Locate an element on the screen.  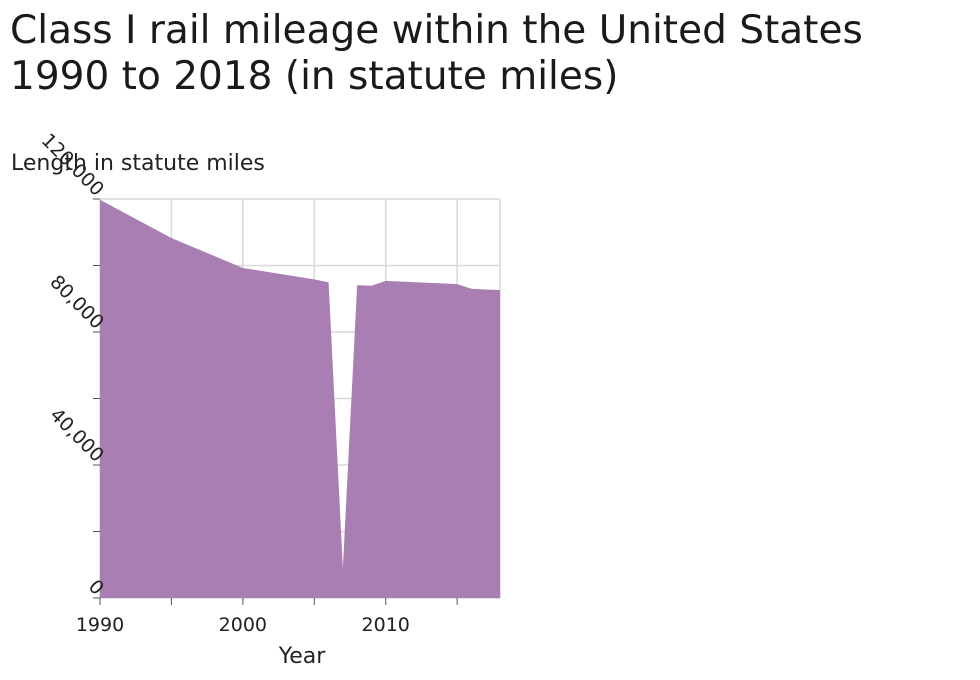
chart-title-line-2: 1990 to 2018 (in statute miles) is located at coordinates (314, 76).